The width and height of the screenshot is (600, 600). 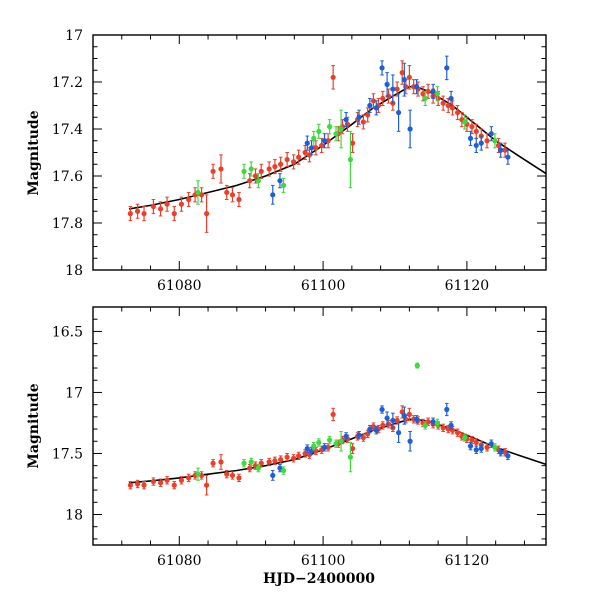 I want to click on bottom-y-tick-label: 17.5, so click(x=67, y=454).